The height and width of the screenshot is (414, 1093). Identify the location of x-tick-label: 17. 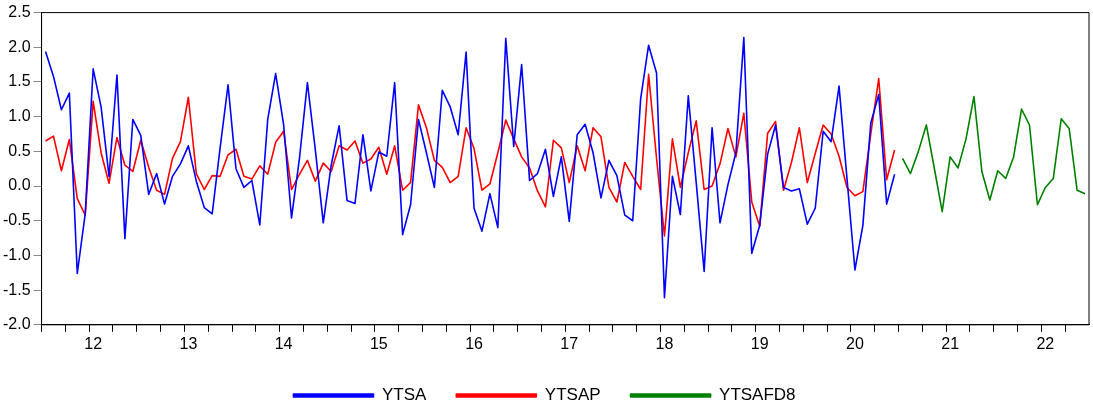
(569, 343).